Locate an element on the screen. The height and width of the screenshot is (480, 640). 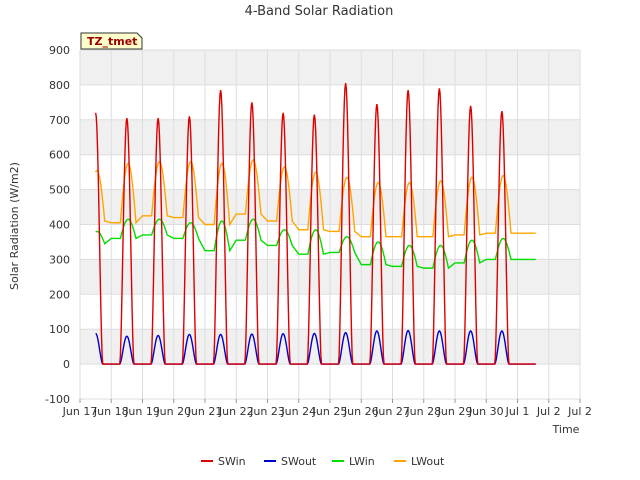
x-tick-label: Jun 28 is located at coordinates (423, 411).